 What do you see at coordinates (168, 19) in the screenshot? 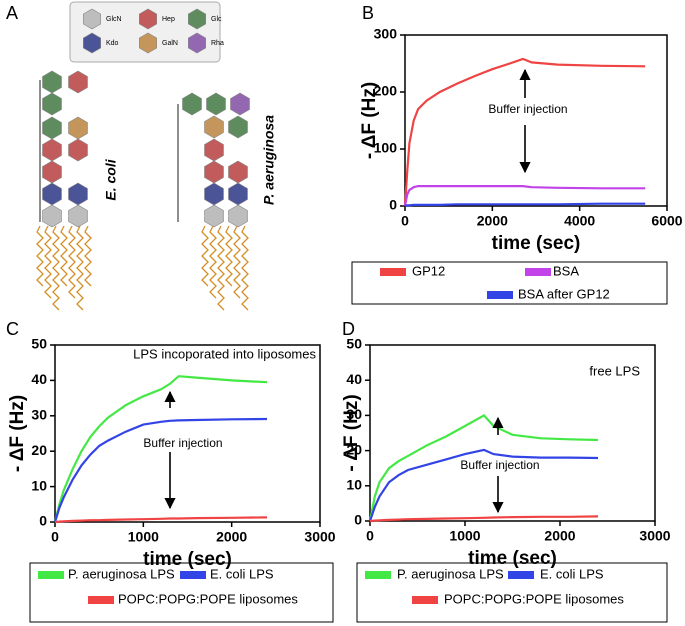
I see `sugar-legend-label: Hep` at bounding box center [168, 19].